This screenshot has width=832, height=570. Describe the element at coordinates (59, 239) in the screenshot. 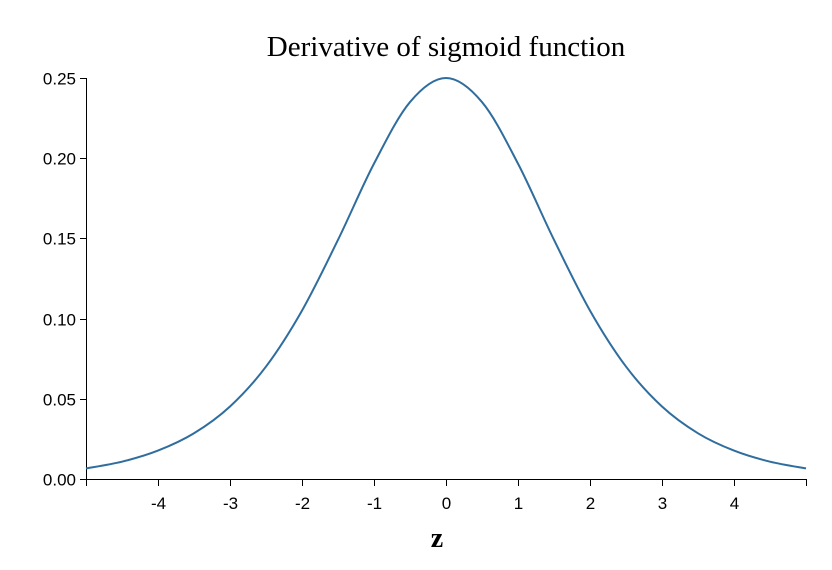

I see `y-tick-label: 0.15` at that location.